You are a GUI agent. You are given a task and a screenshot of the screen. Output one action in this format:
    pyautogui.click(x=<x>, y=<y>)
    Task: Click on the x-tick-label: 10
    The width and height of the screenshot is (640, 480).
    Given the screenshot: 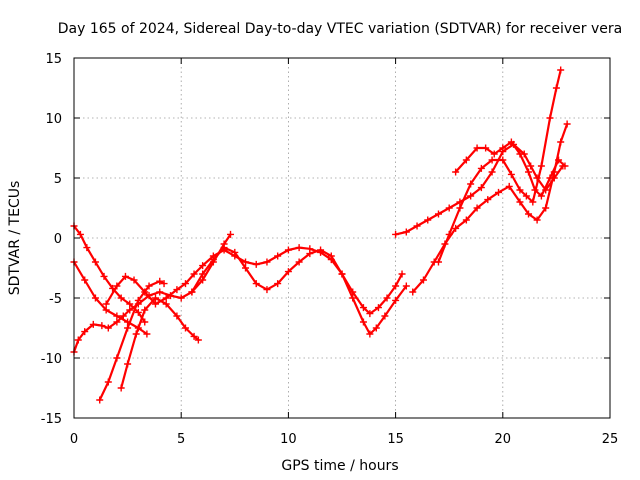 What is the action you would take?
    pyautogui.click(x=288, y=439)
    